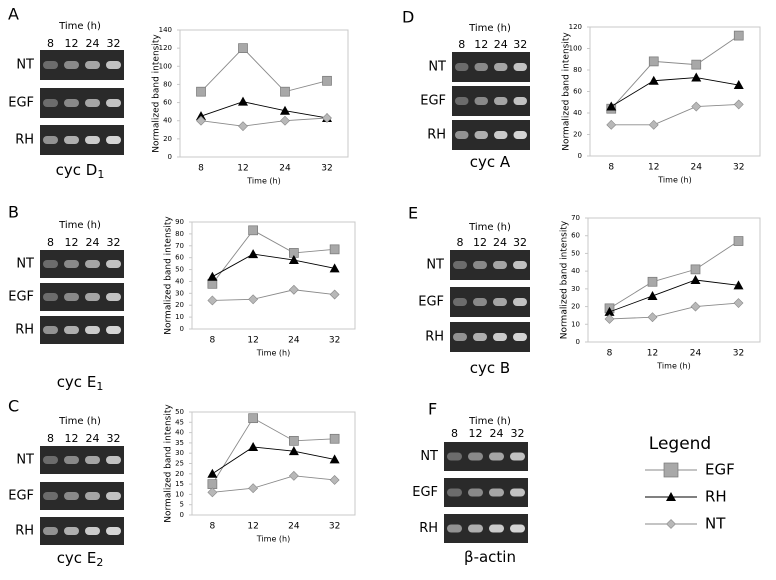  What do you see at coordinates (565, 279) in the screenshot?
I see `y-axis-label: Normalized band intensity` at bounding box center [565, 279].